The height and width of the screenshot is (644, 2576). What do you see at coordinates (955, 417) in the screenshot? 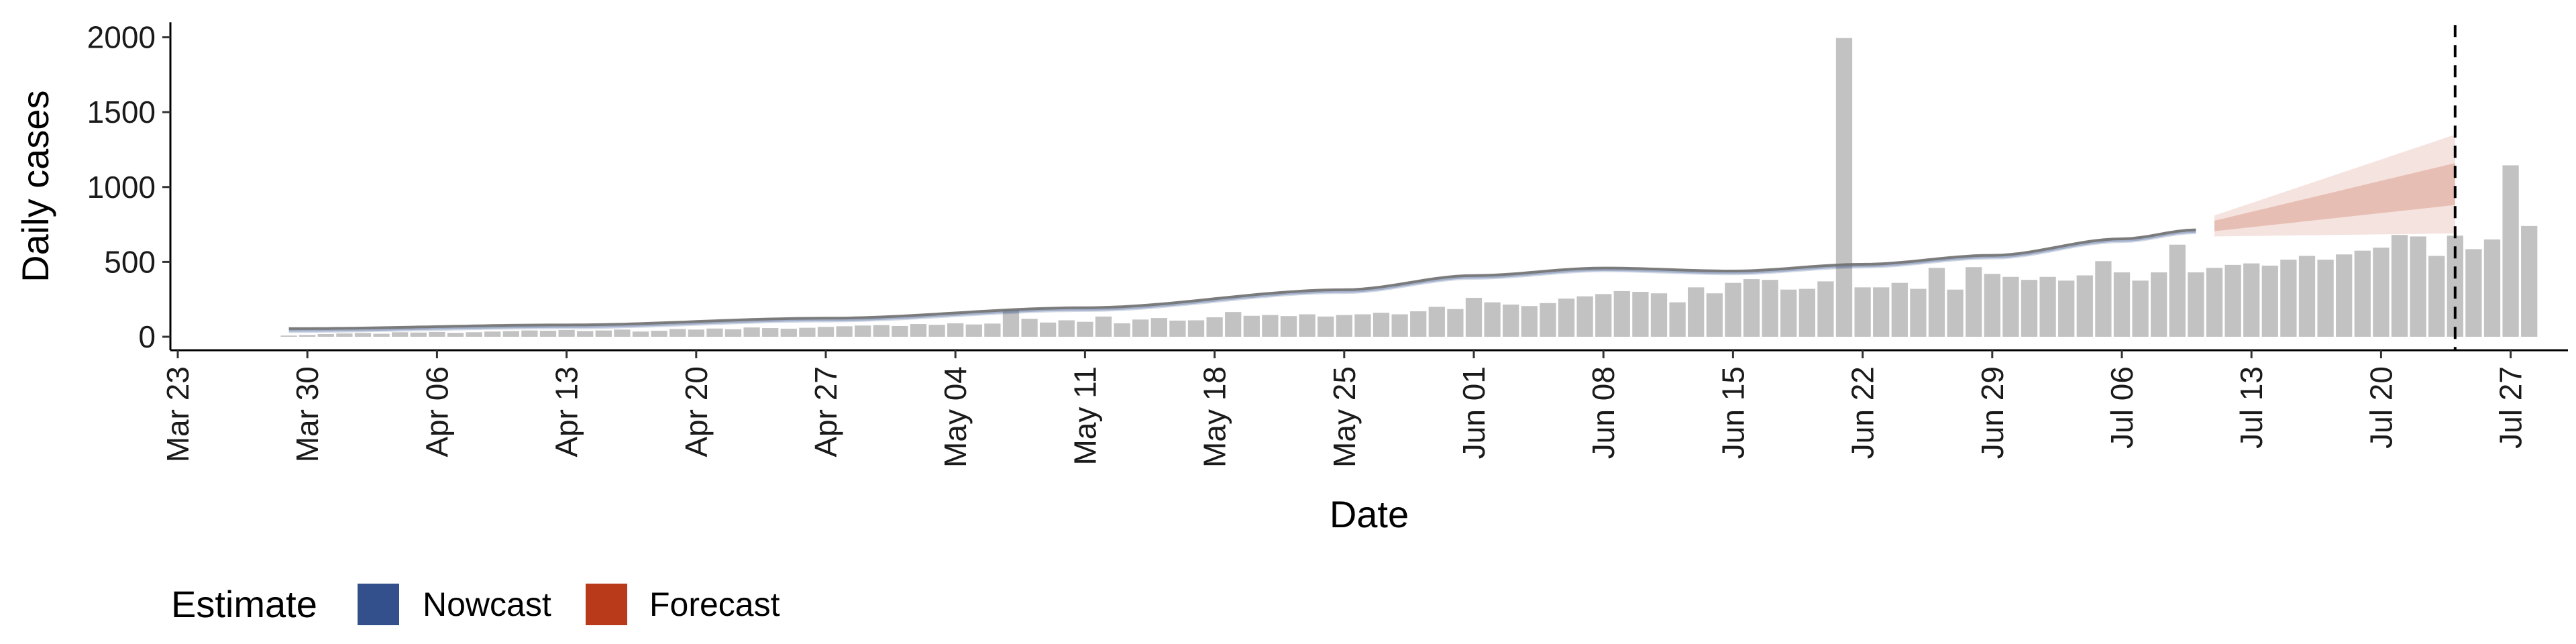
I see `x-tick-label: May 04` at bounding box center [955, 417].